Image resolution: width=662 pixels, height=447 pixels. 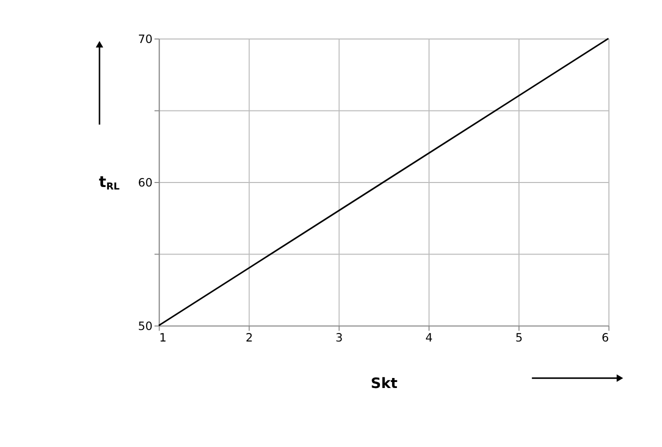 What do you see at coordinates (145, 325) in the screenshot?
I see `y-tick-label: 50` at bounding box center [145, 325].